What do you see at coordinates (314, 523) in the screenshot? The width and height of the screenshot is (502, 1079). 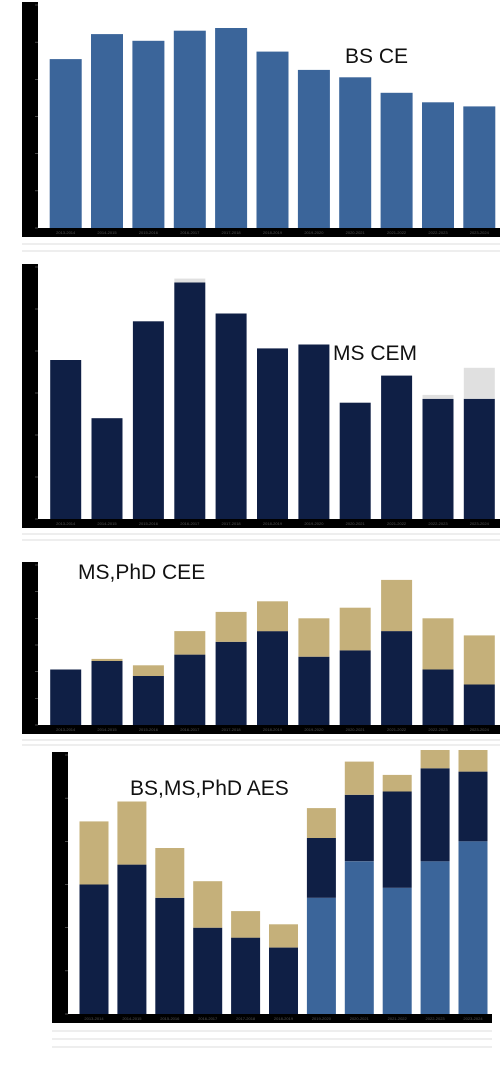 I see `x-tick-label: 2019-2020` at bounding box center [314, 523].